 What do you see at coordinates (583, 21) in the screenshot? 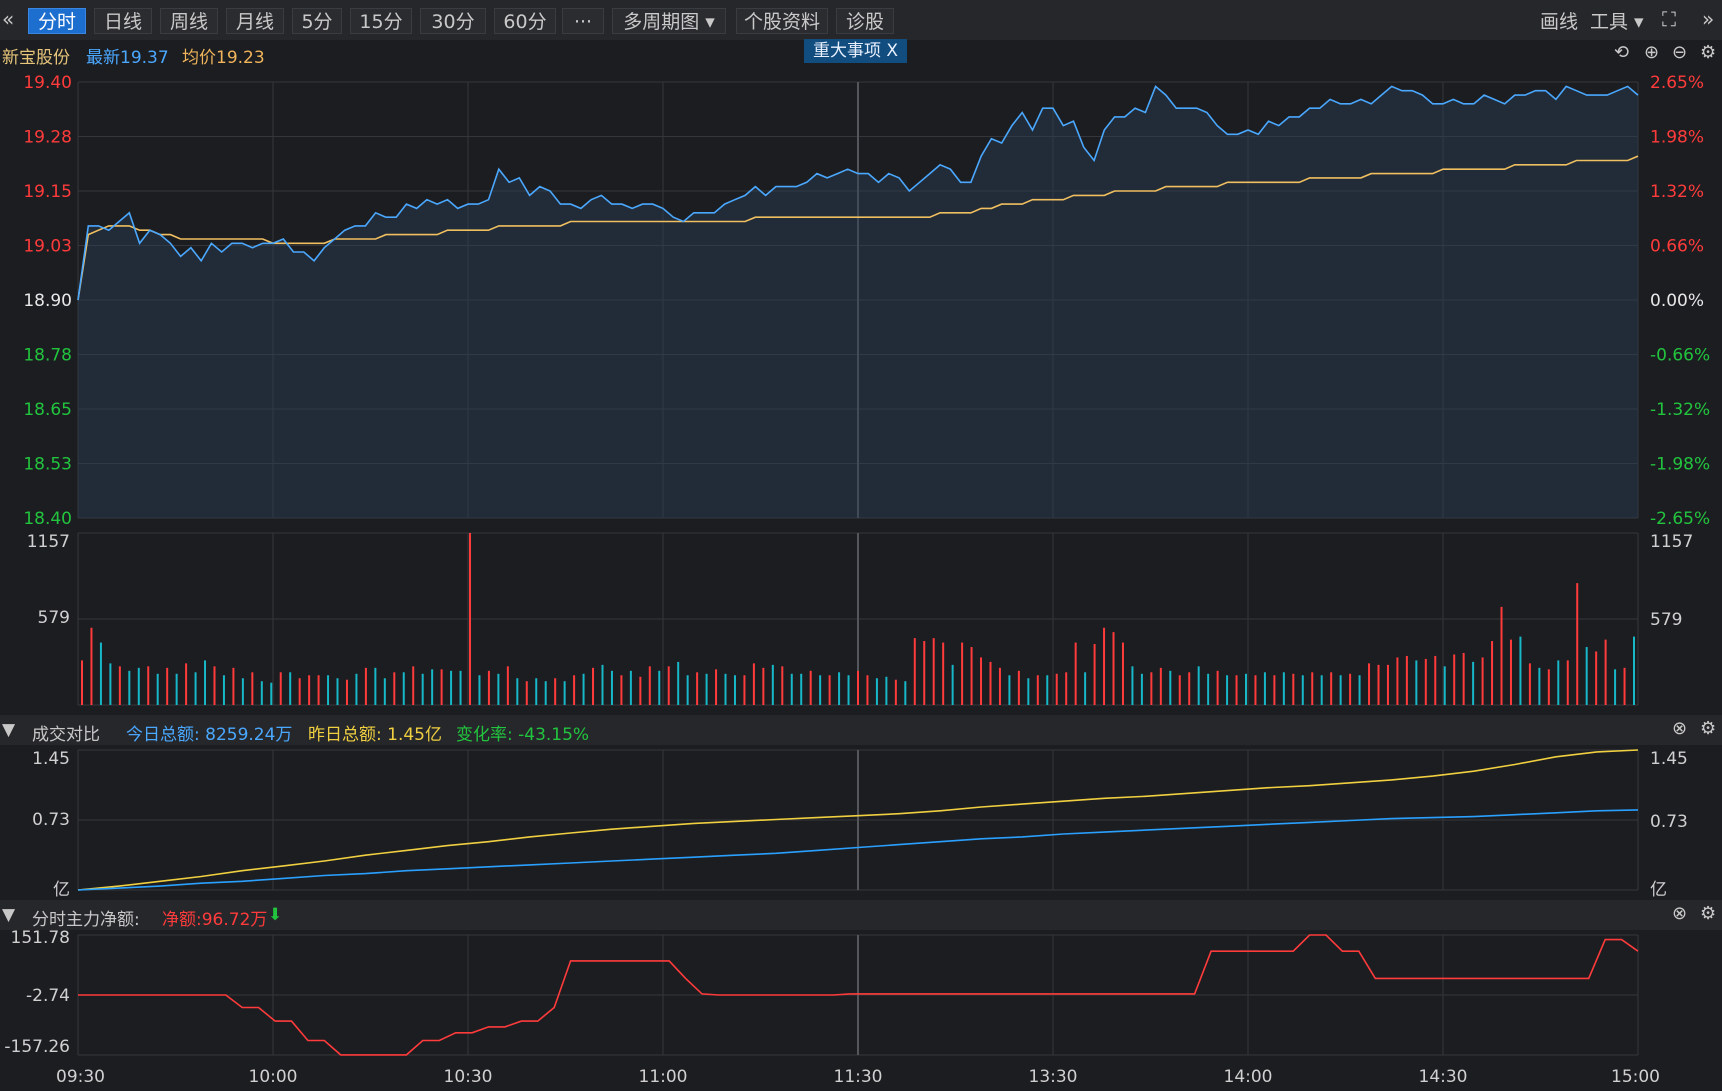
I see `tab-8: ···` at bounding box center [583, 21].